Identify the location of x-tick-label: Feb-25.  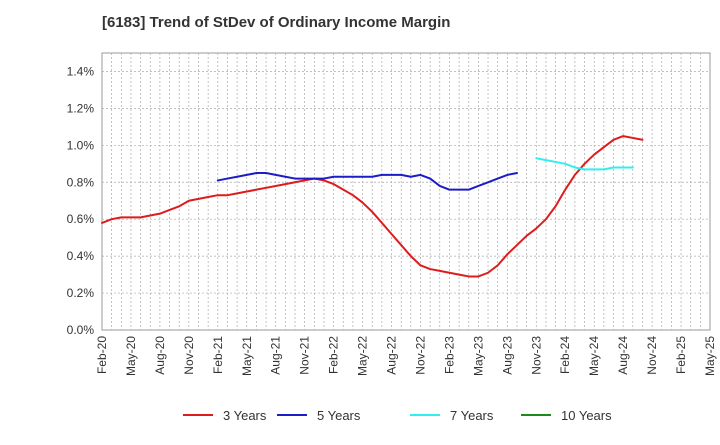
(681, 355).